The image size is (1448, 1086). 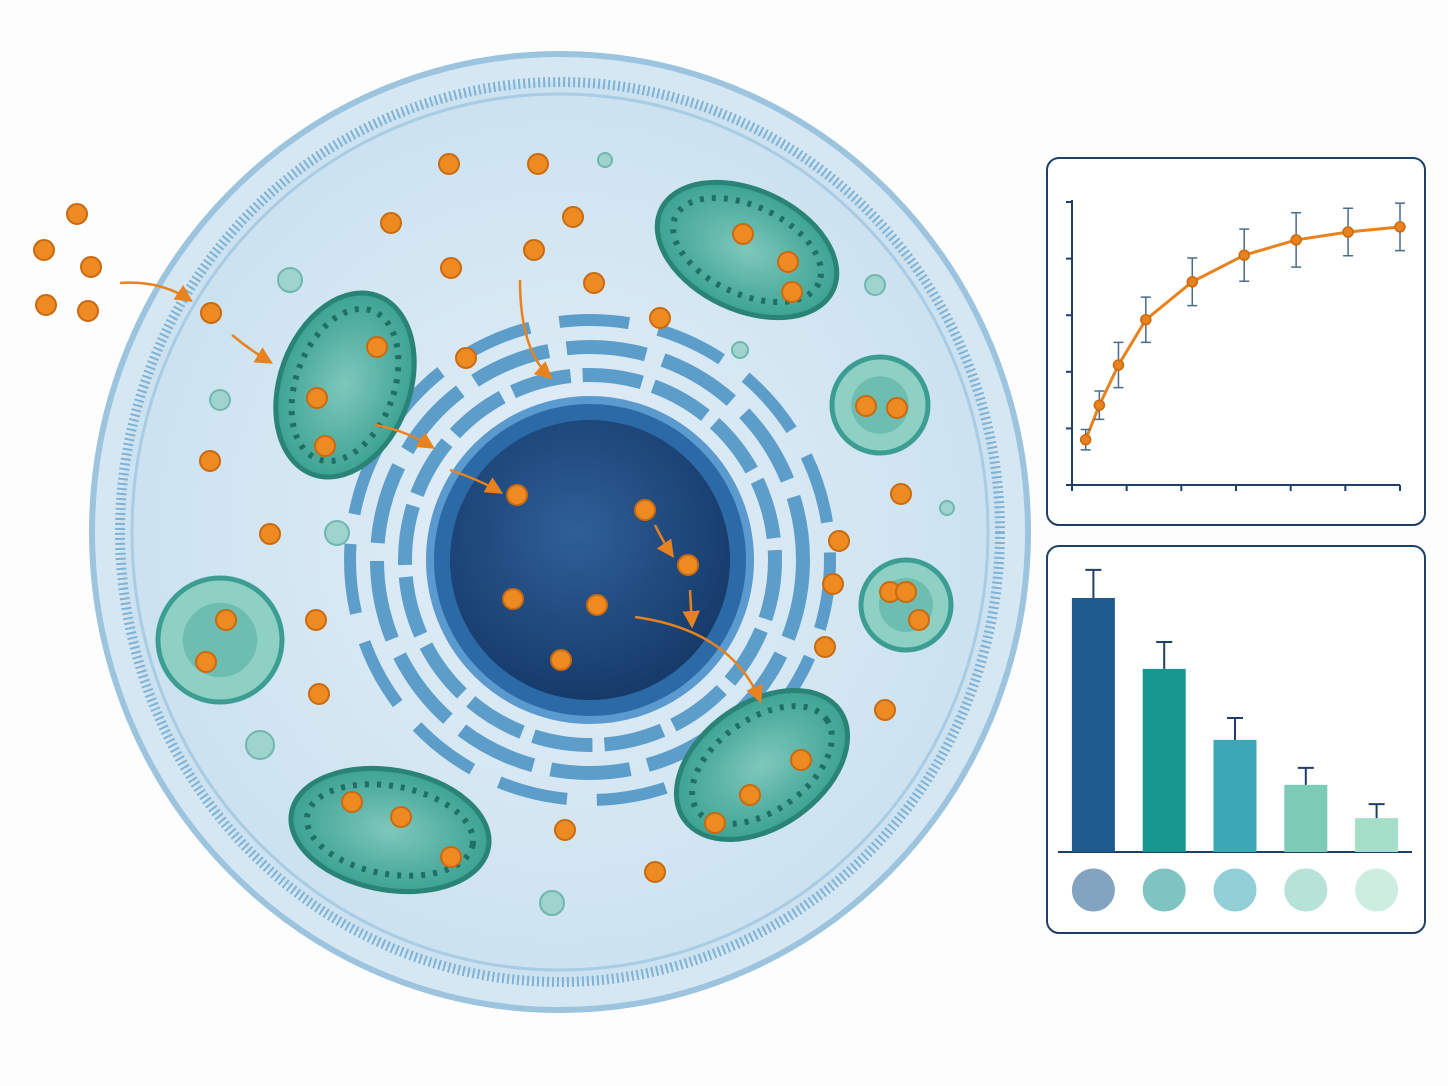 What do you see at coordinates (880, 405) in the screenshot?
I see `vesicle-core` at bounding box center [880, 405].